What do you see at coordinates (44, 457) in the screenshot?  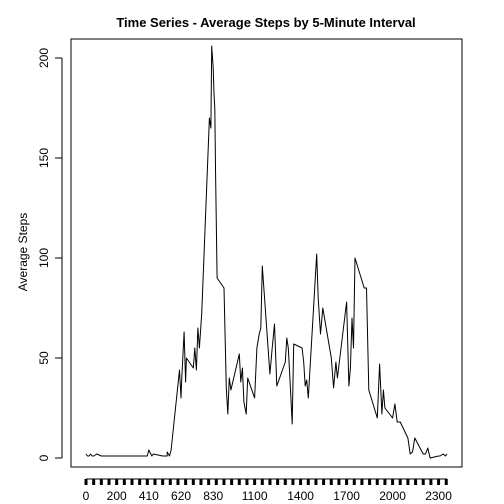 I see `y-tick-label: 0` at bounding box center [44, 457].